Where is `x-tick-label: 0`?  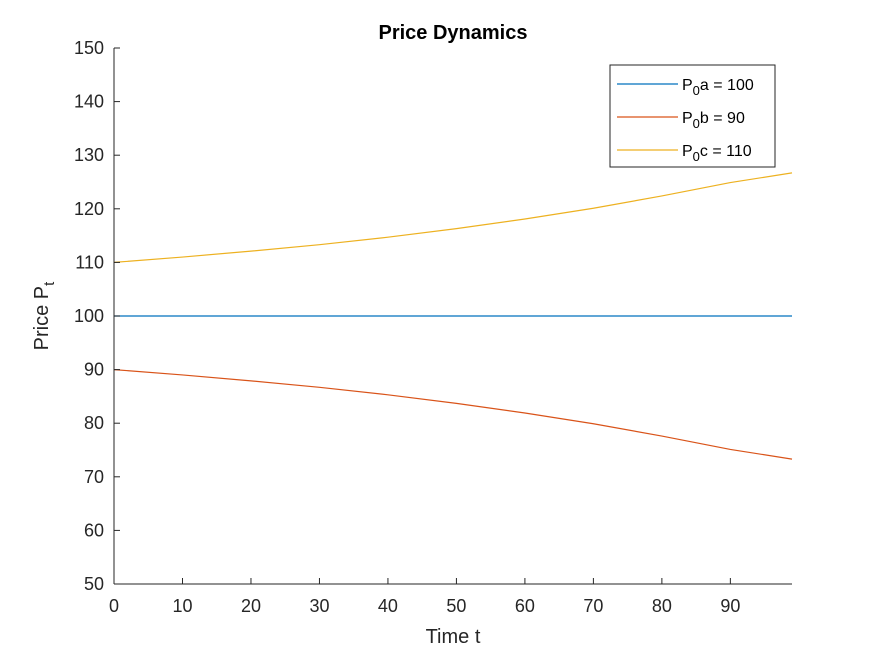
x-tick-label: 0 is located at coordinates (114, 606).